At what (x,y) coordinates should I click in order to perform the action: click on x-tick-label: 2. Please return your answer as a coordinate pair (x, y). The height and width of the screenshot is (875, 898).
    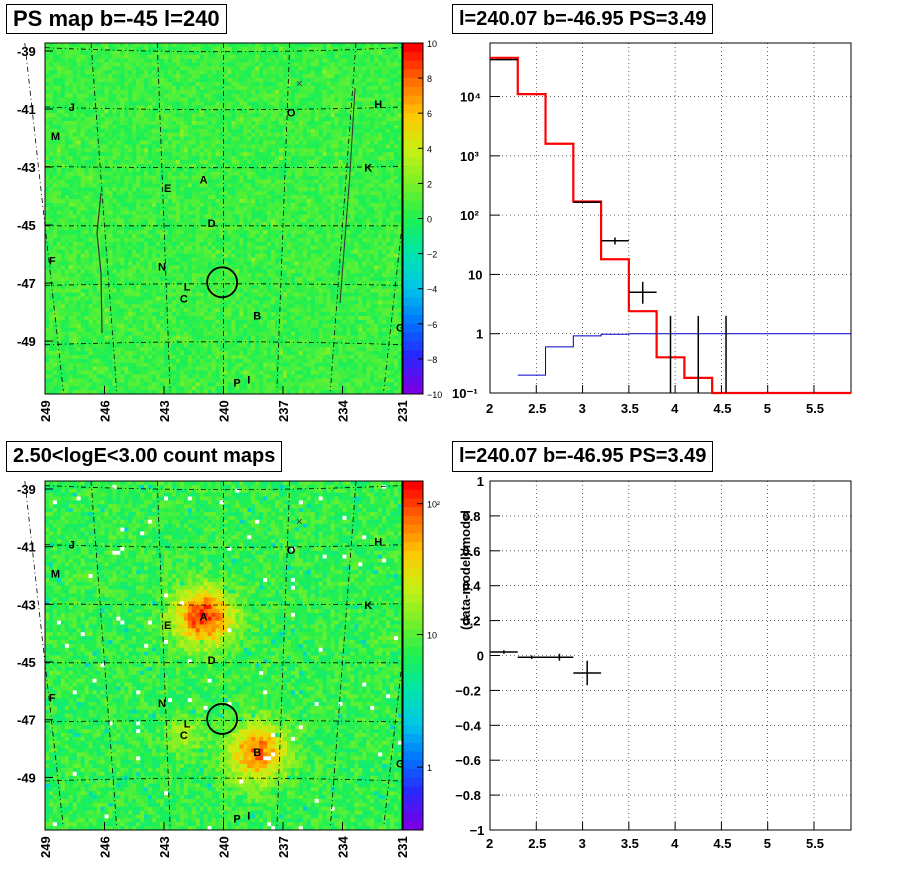
    Looking at the image, I should click on (489, 843).